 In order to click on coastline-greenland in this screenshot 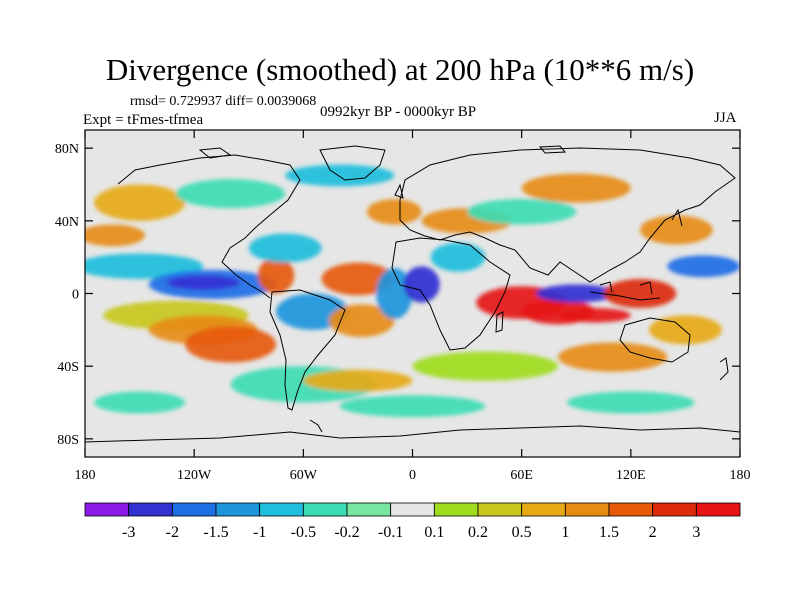, I will do `click(352, 163)`.